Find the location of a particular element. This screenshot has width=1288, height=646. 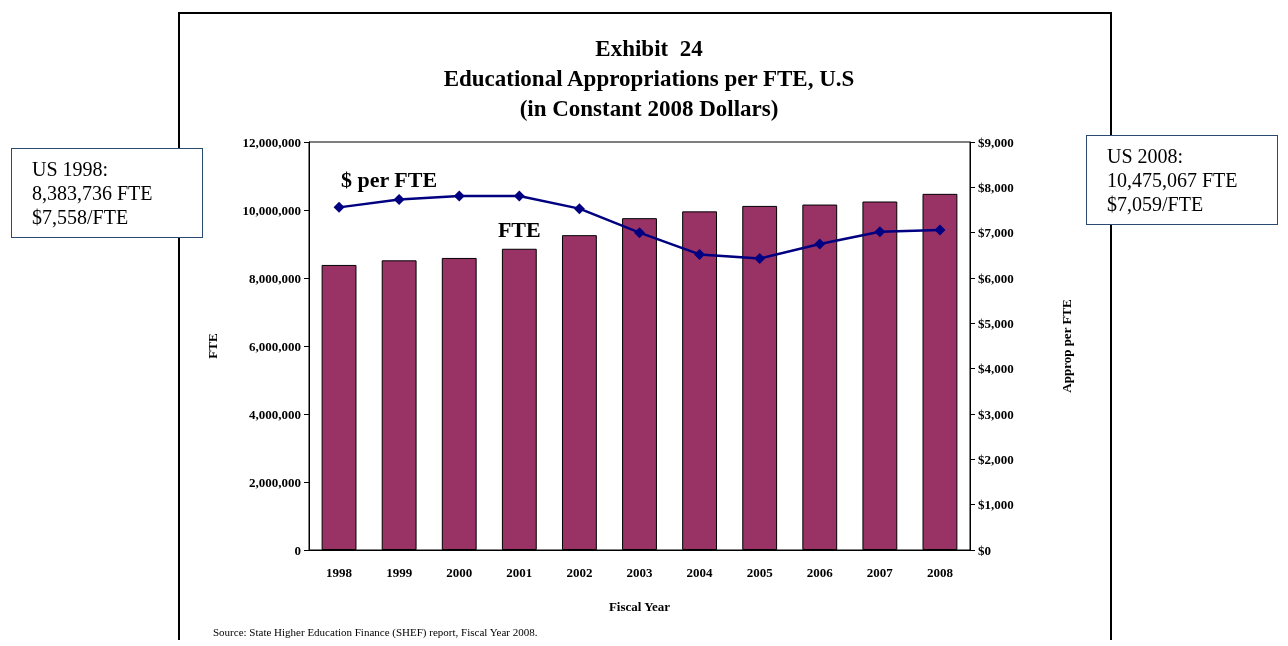

chart-title: Exhibit 24 Educational Appropriations per FTE, U.S (in Constant 2008 Dollars) is located at coordinates (649, 78).